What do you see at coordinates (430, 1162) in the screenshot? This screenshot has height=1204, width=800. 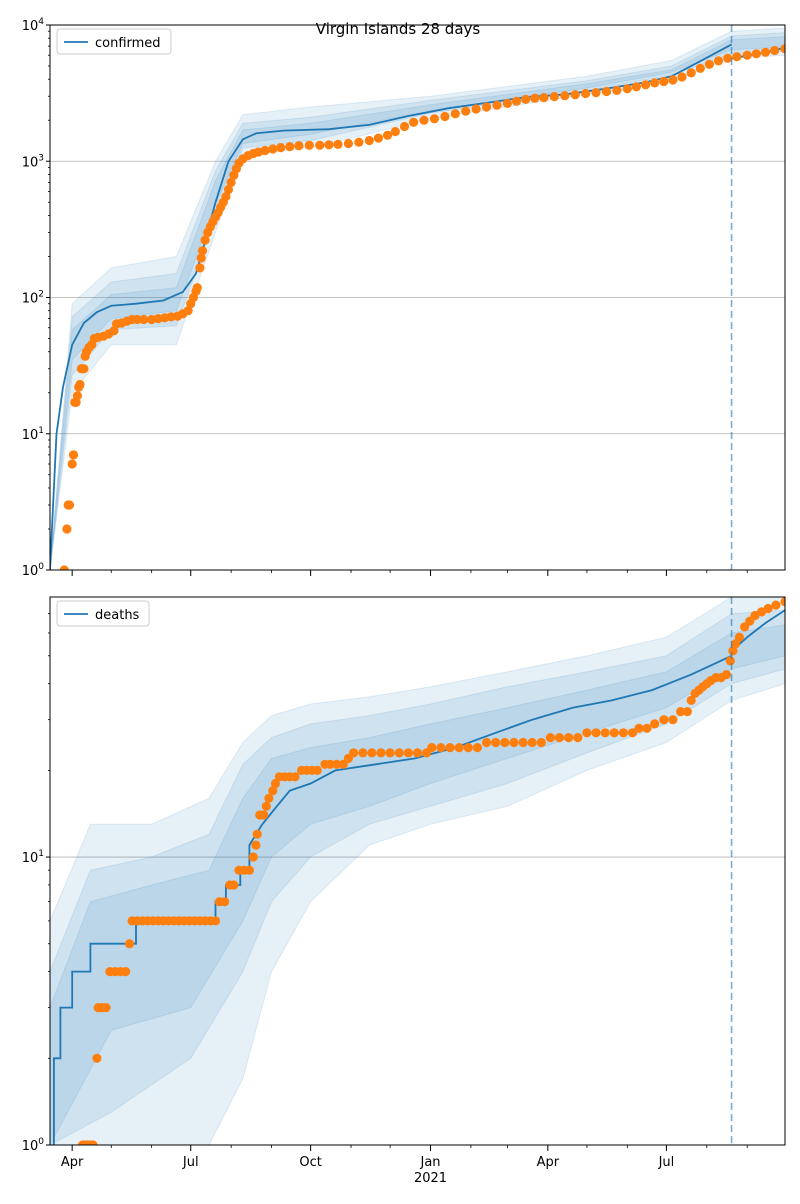 I see `deaths-x-tick-label: Jan` at bounding box center [430, 1162].